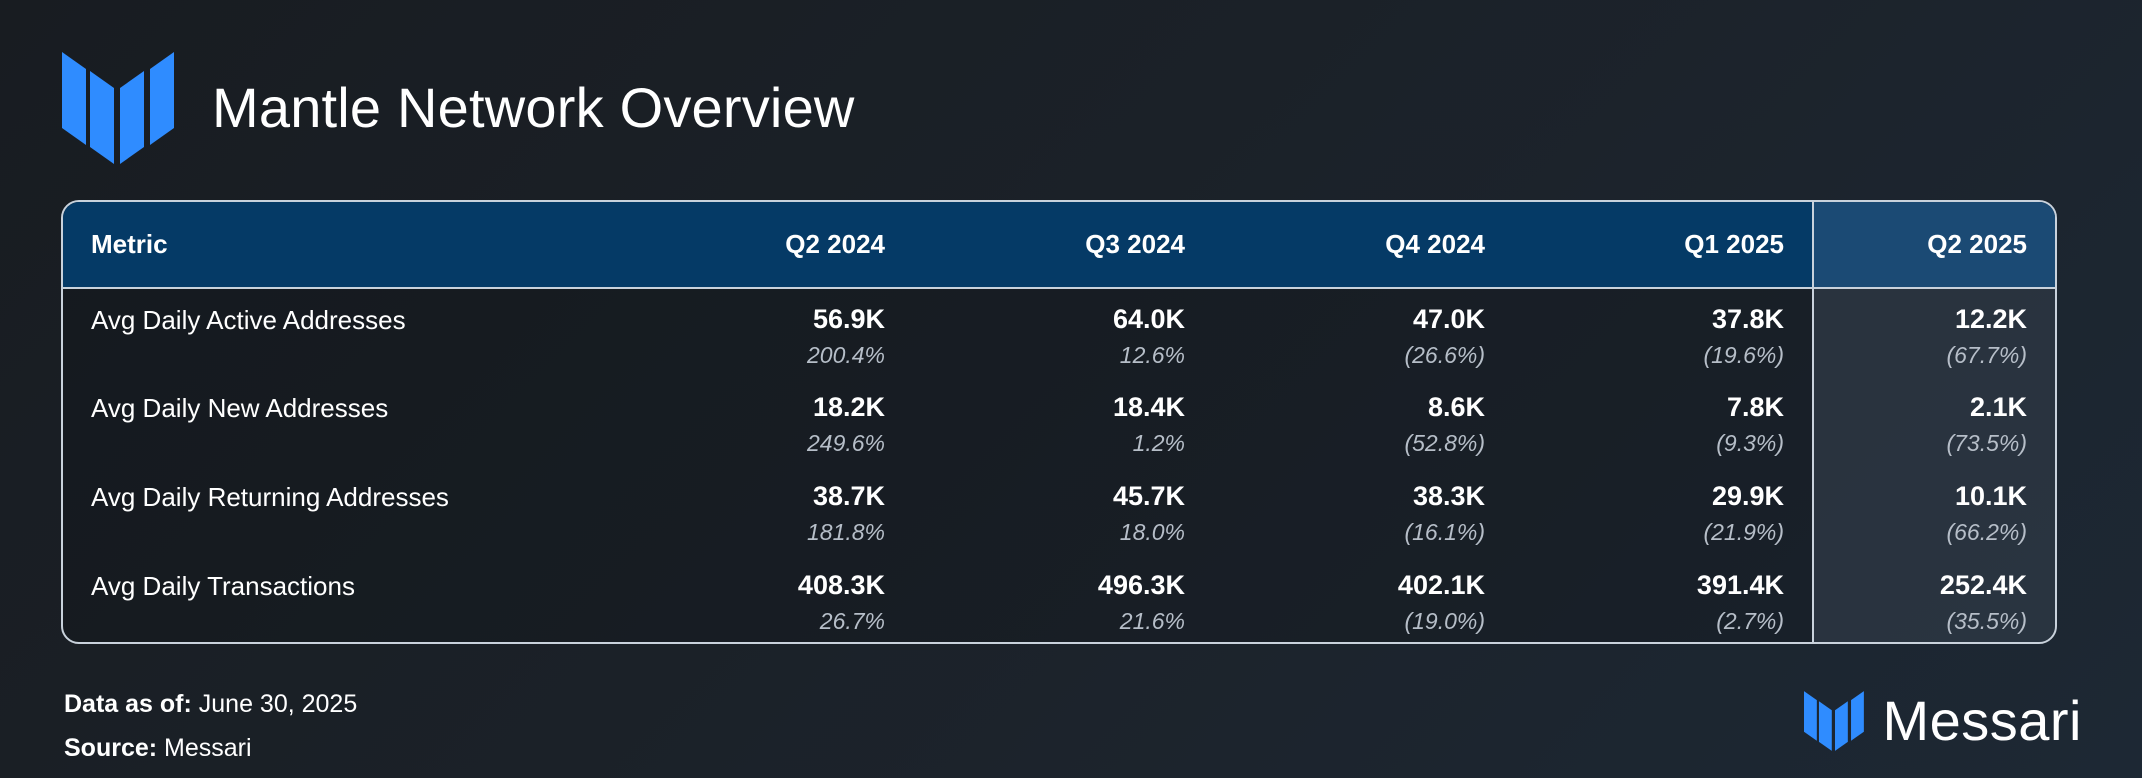 This screenshot has height=778, width=2142. I want to click on table-cell: 38.7K 181.8%, so click(755, 510).